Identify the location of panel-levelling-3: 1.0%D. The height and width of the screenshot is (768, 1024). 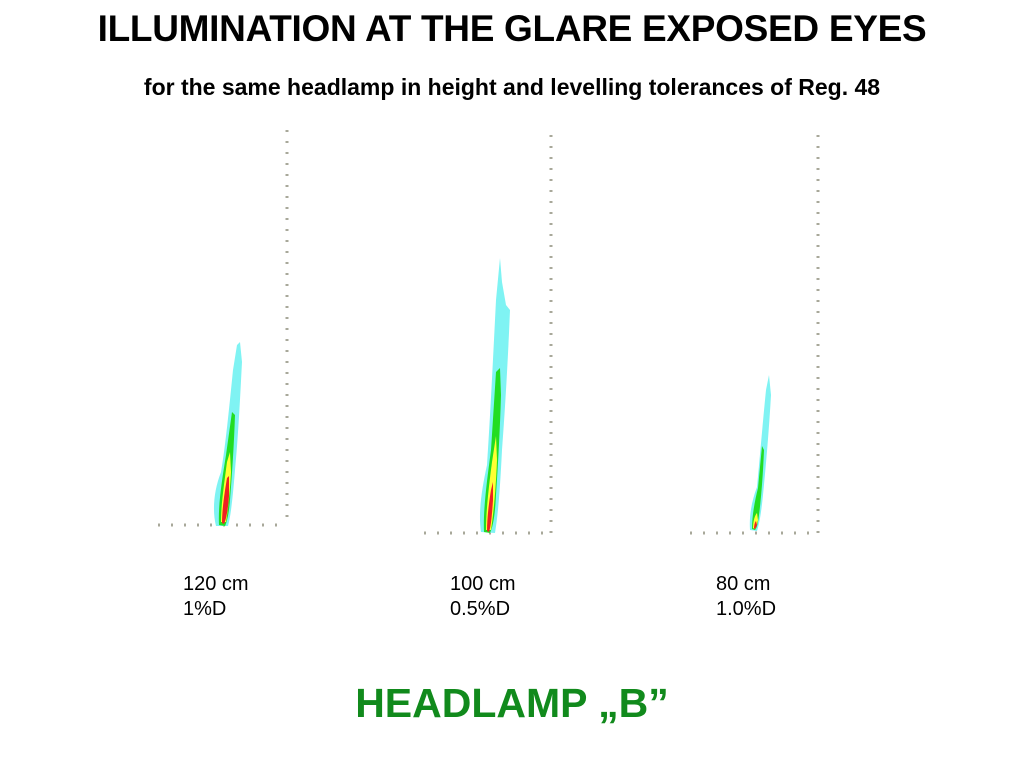
(746, 609).